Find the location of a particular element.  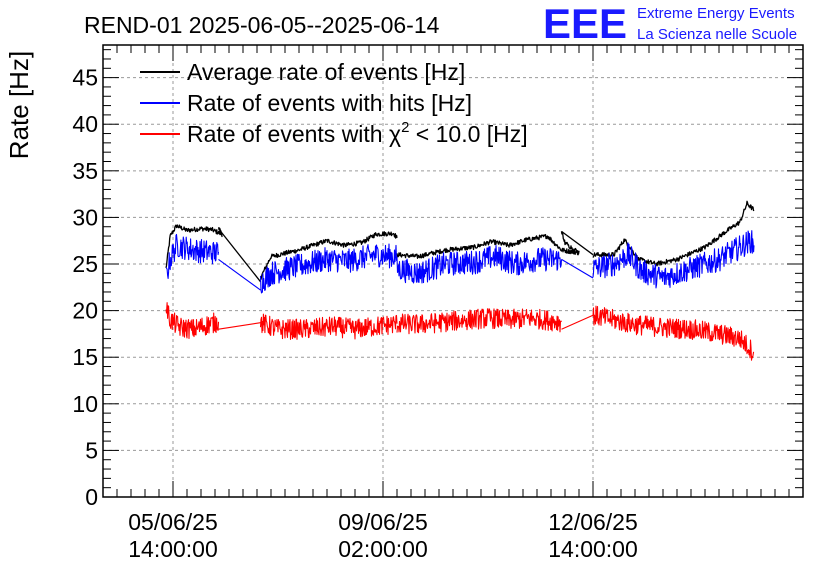

y-tick-label: 45 is located at coordinates (85, 78).